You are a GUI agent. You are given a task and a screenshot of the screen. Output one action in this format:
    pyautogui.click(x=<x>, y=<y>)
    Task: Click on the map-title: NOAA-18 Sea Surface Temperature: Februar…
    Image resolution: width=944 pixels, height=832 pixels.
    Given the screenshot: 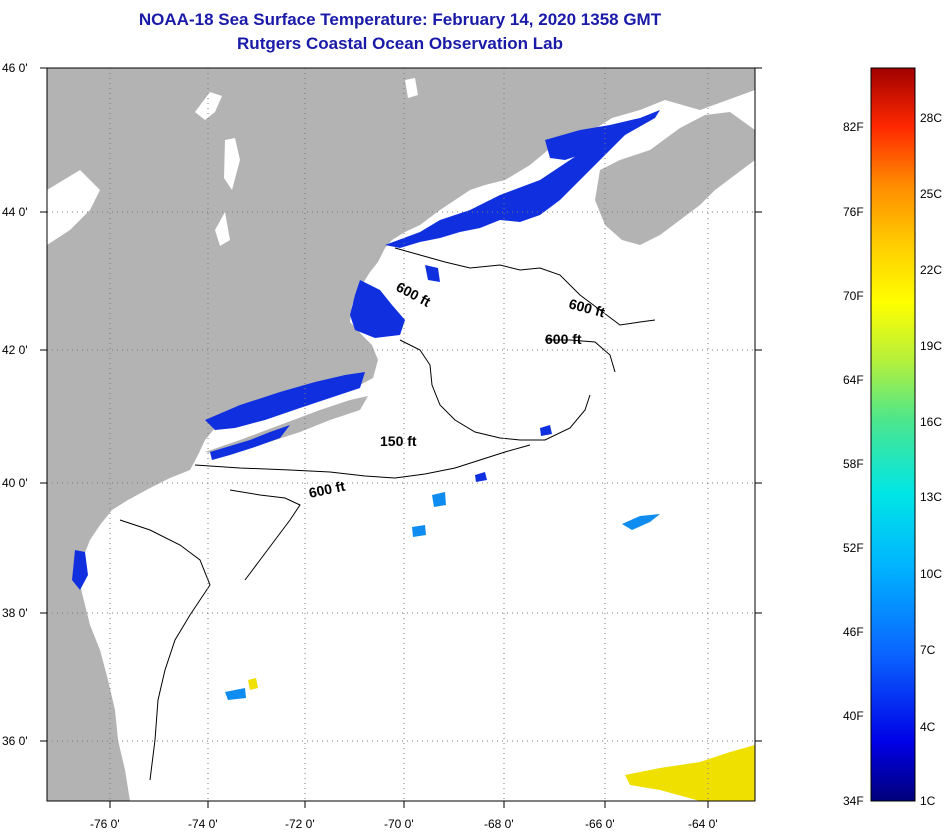 What is the action you would take?
    pyautogui.click(x=400, y=19)
    